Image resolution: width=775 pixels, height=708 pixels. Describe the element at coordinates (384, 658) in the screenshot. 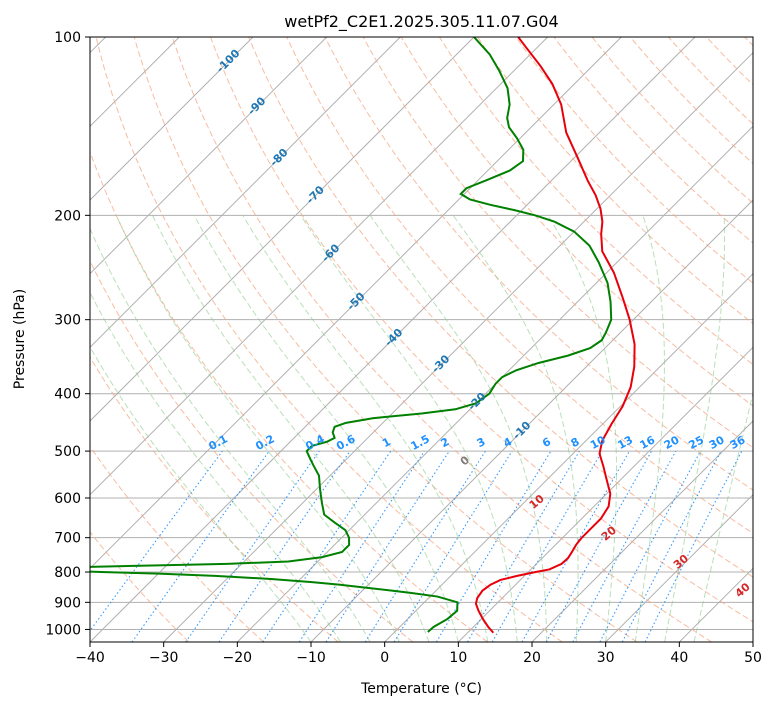

I see `x-tick-label: 0` at that location.